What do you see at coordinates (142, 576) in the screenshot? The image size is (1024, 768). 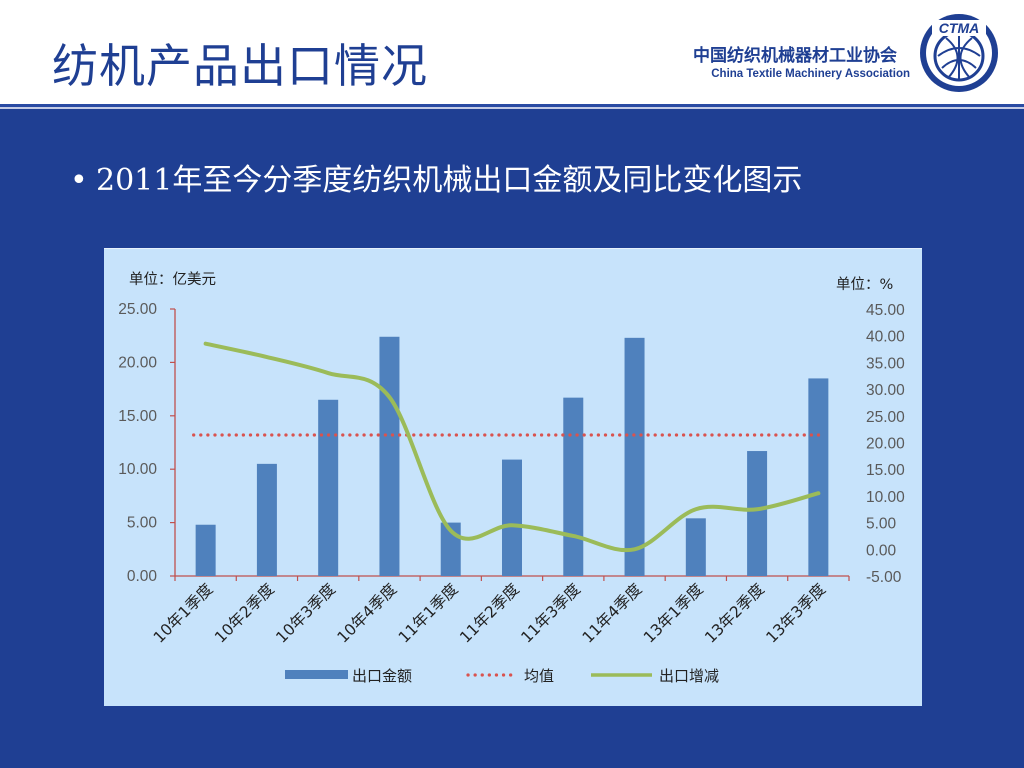 I see `y-left-tick-label: 0.00` at bounding box center [142, 576].